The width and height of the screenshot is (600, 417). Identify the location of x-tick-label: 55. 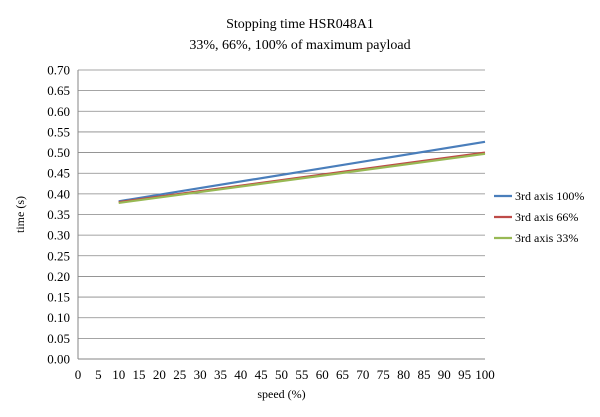
(301, 374).